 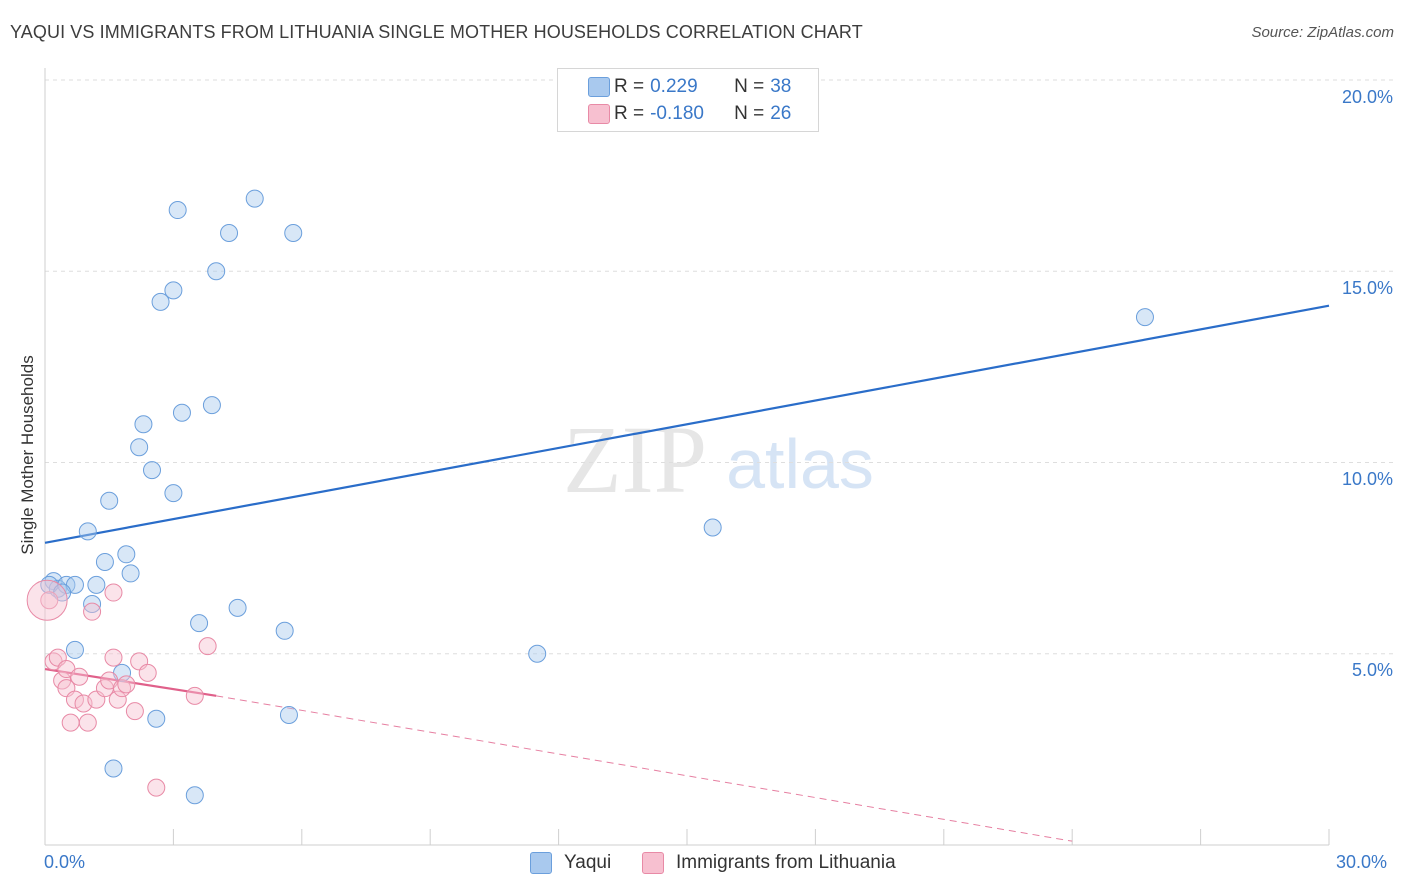 I want to click on legend-swatch-yaqui, so click(x=541, y=863).